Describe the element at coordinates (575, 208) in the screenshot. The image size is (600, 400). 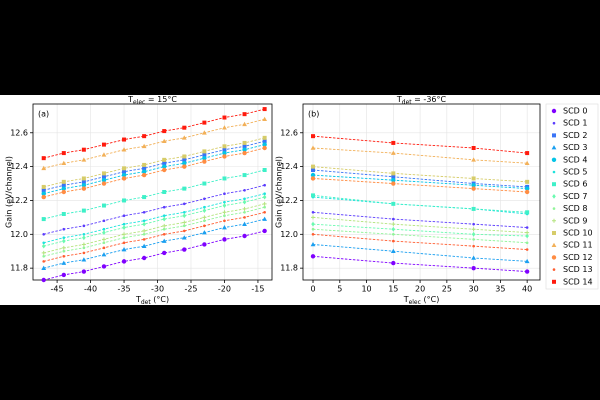
I see `legend-label: SCD 8` at that location.